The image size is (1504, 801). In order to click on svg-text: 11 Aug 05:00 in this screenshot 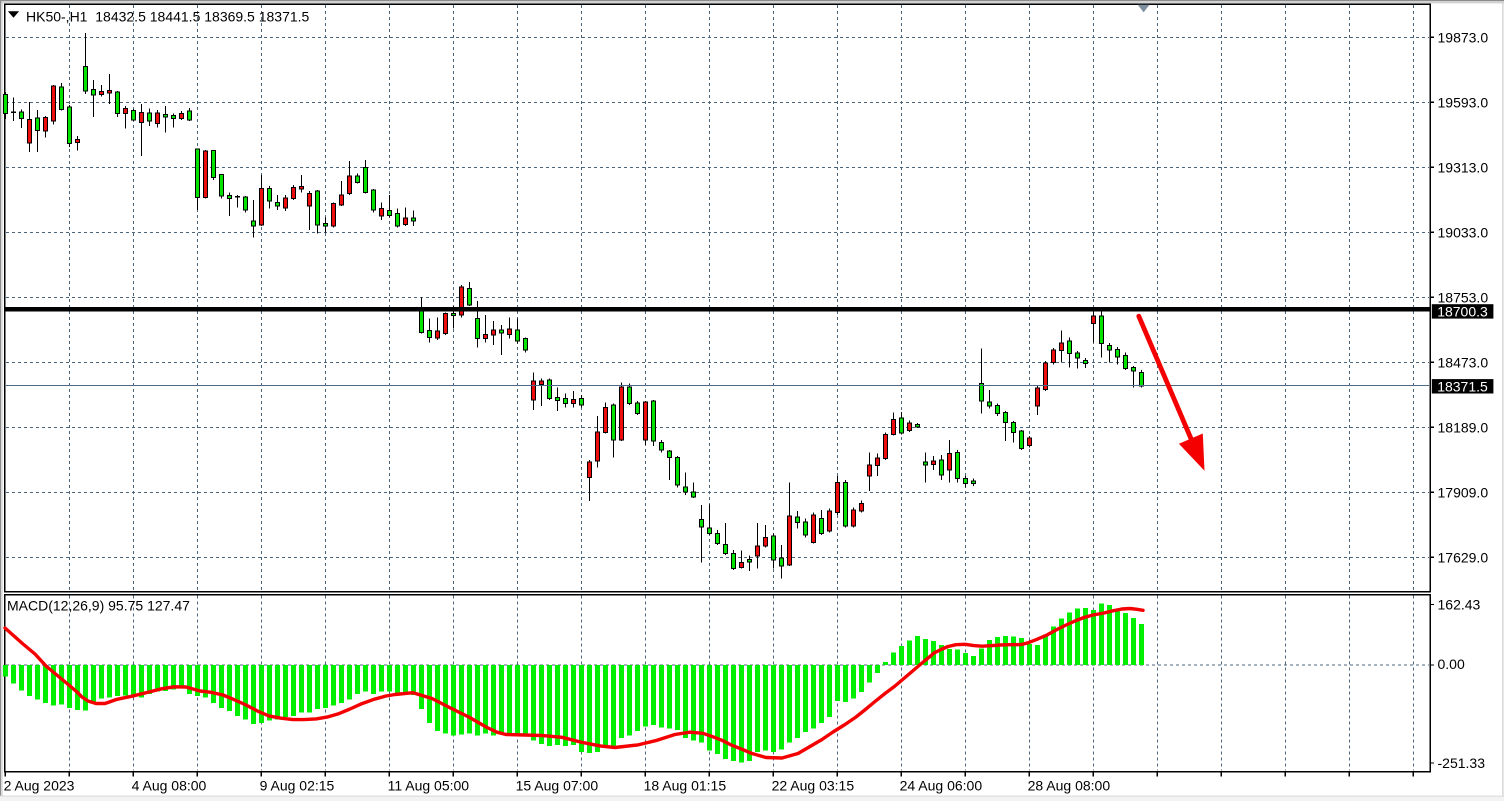, I will do `click(429, 785)`.